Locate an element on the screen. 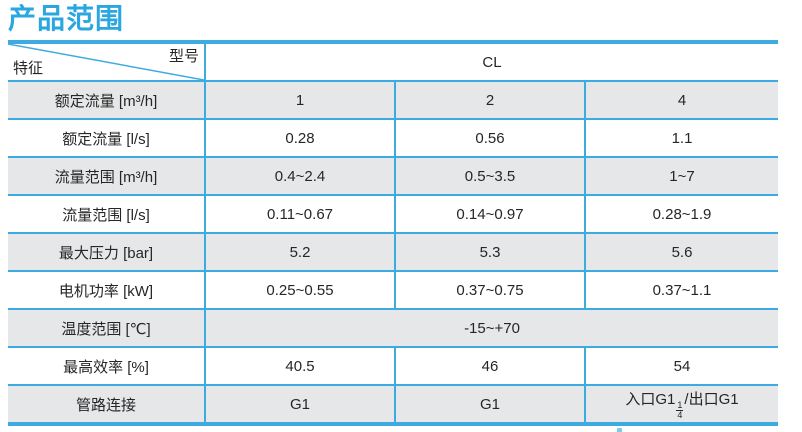 The width and height of the screenshot is (802, 432). table-row: 额定流量 [m³/h] 1 2 4 is located at coordinates (393, 100).